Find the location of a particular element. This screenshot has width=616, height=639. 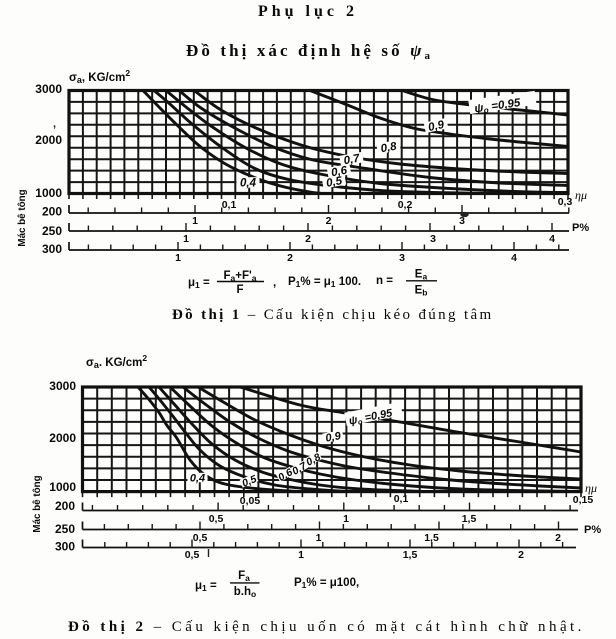

svg-text: 0,2 is located at coordinates (405, 205).